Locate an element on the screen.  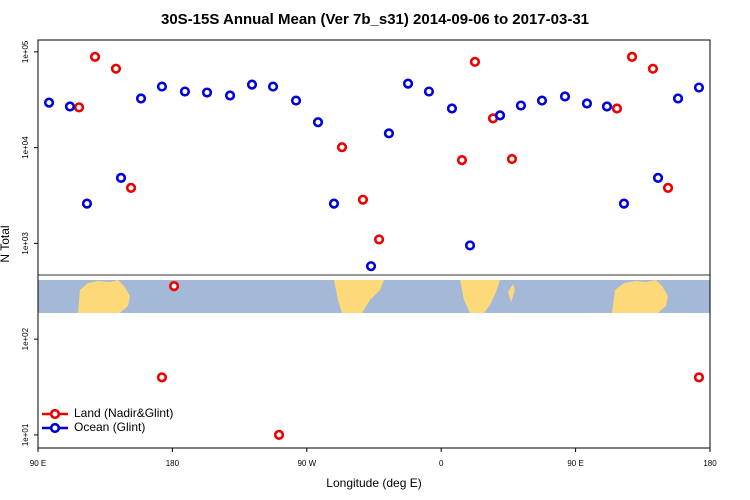
africa is located at coordinates (480, 296).